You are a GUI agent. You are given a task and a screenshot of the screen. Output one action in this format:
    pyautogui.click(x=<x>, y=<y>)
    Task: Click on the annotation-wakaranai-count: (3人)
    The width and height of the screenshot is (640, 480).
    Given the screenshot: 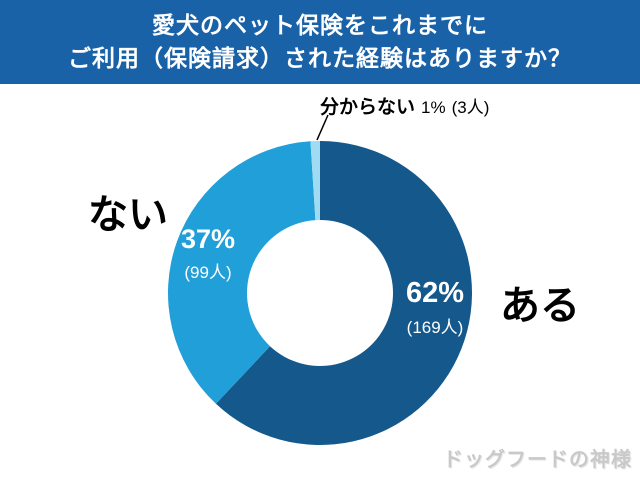 What is the action you would take?
    pyautogui.click(x=470, y=107)
    